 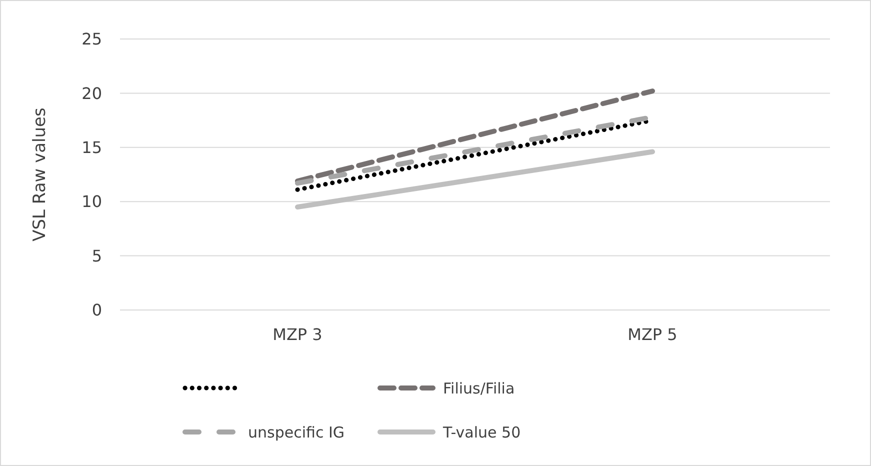 What do you see at coordinates (92, 202) in the screenshot?
I see `y-tick-label: 10` at bounding box center [92, 202].